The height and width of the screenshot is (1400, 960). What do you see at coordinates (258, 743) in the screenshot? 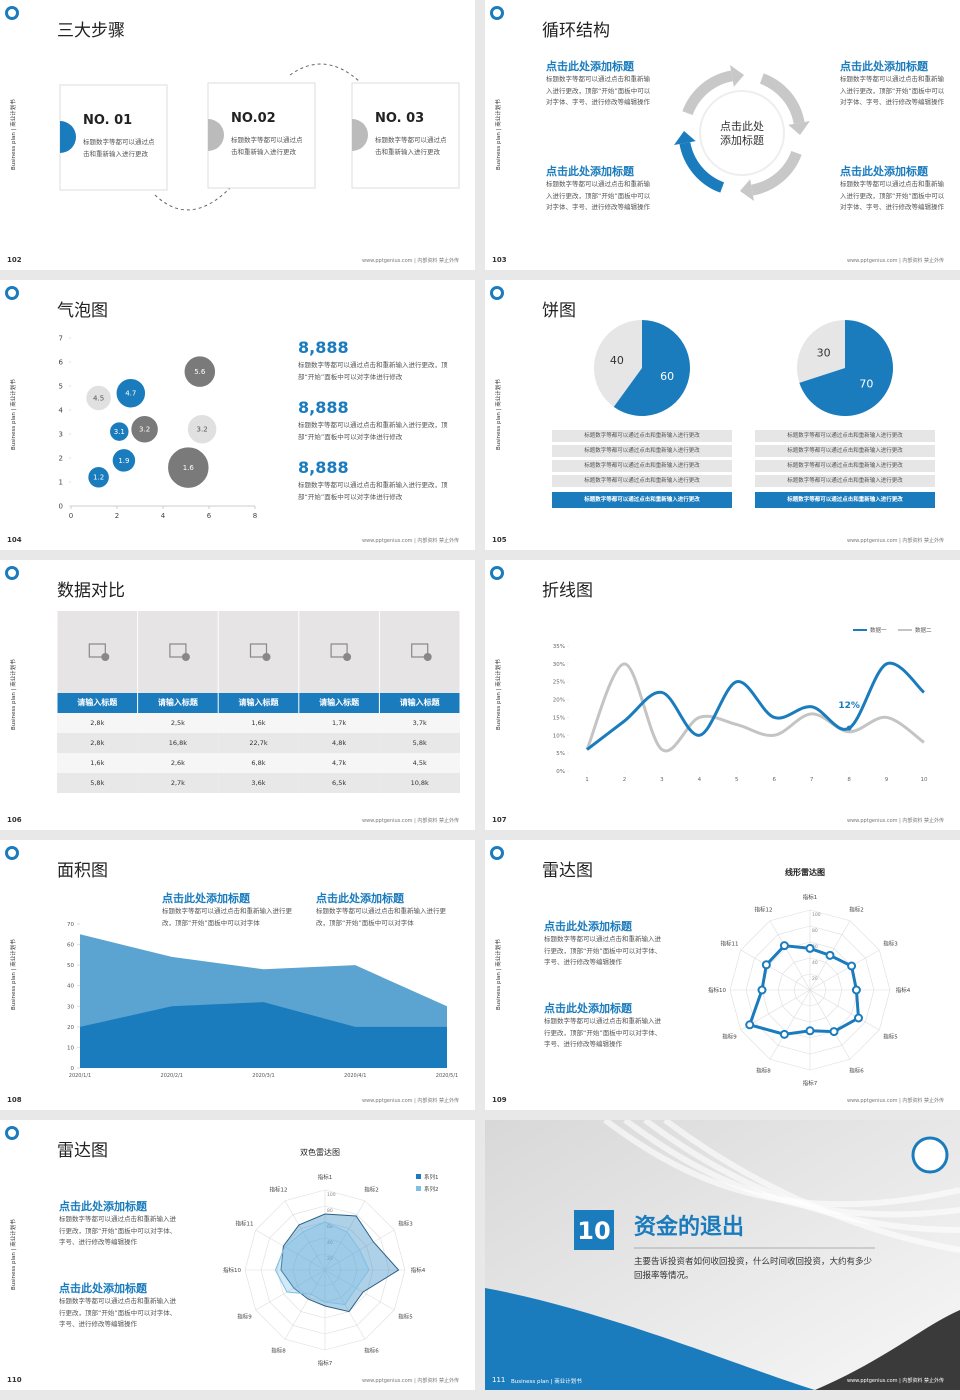
I see `cell-text: 22,7k` at bounding box center [258, 743].